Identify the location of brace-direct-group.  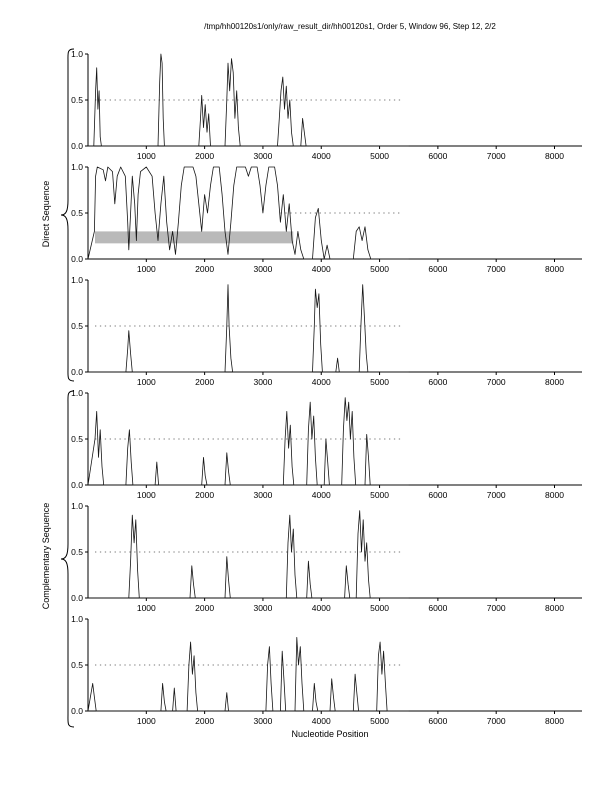
(67, 215).